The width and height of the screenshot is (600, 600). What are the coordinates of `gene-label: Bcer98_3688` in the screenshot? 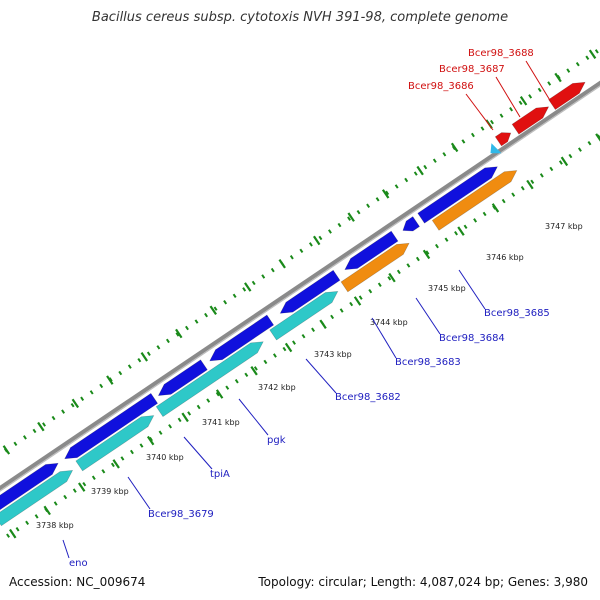 It's located at (501, 53).